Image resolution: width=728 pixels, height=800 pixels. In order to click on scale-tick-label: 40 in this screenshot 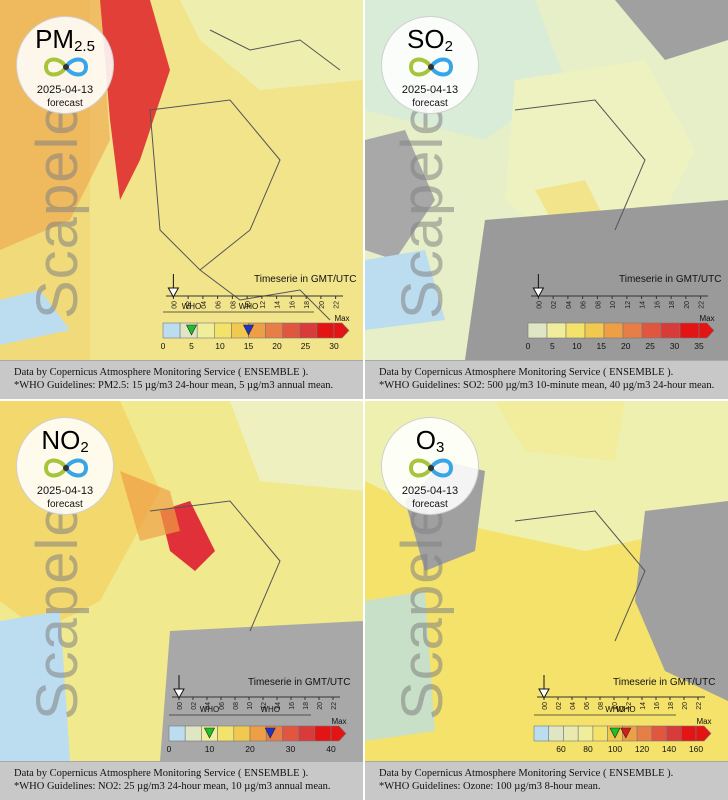, I will do `click(331, 749)`.